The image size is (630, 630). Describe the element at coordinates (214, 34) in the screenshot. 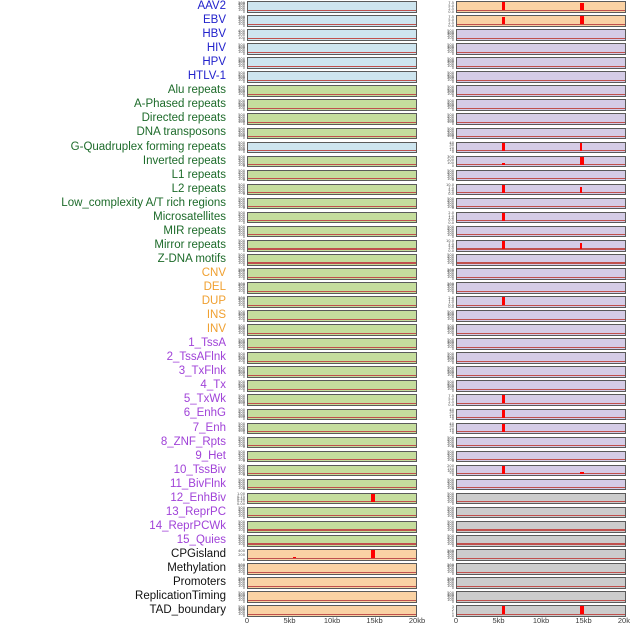

I see `track-label: HBV` at that location.